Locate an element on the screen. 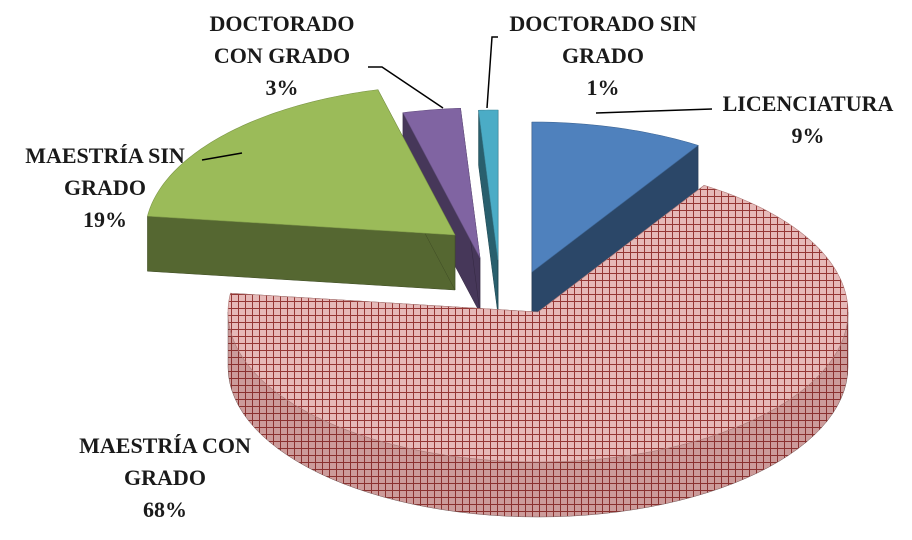 The image size is (912, 540). label-value: 19% is located at coordinates (105, 219).